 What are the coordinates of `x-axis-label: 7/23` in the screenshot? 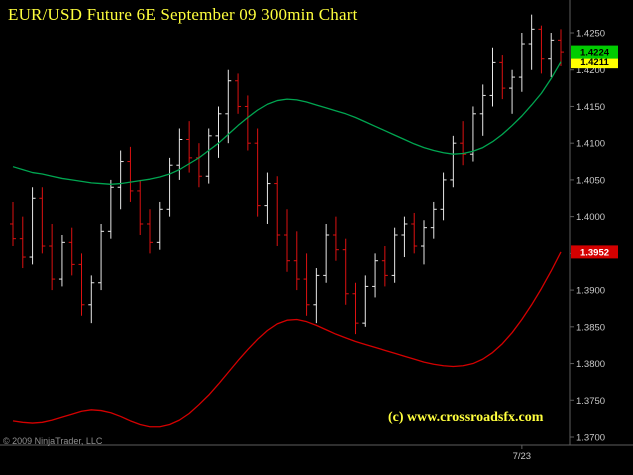 It's located at (522, 456).